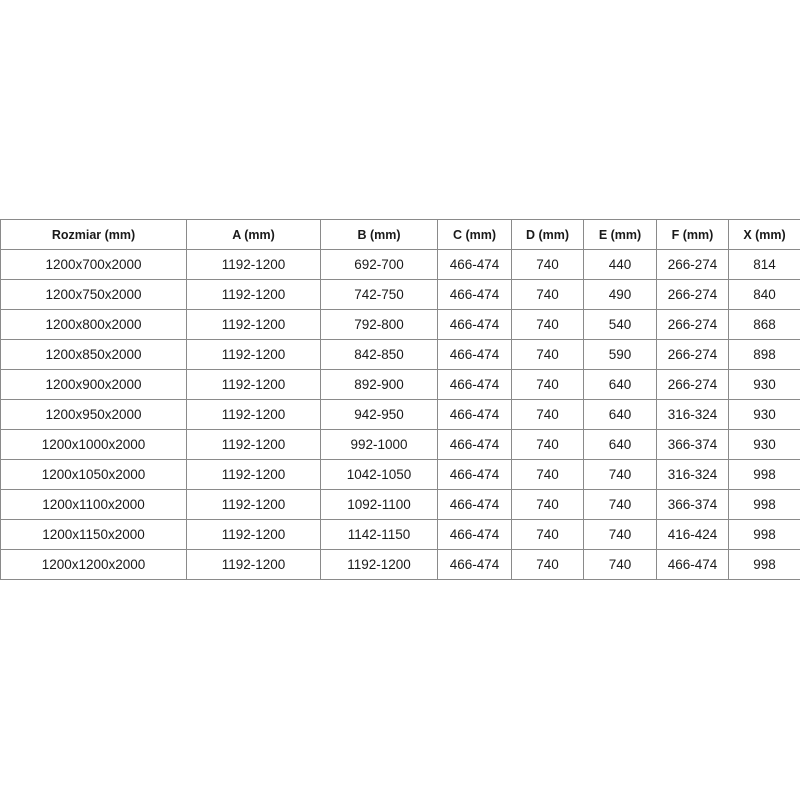  Describe the element at coordinates (764, 264) in the screenshot. I see `table-cell: 814` at that location.